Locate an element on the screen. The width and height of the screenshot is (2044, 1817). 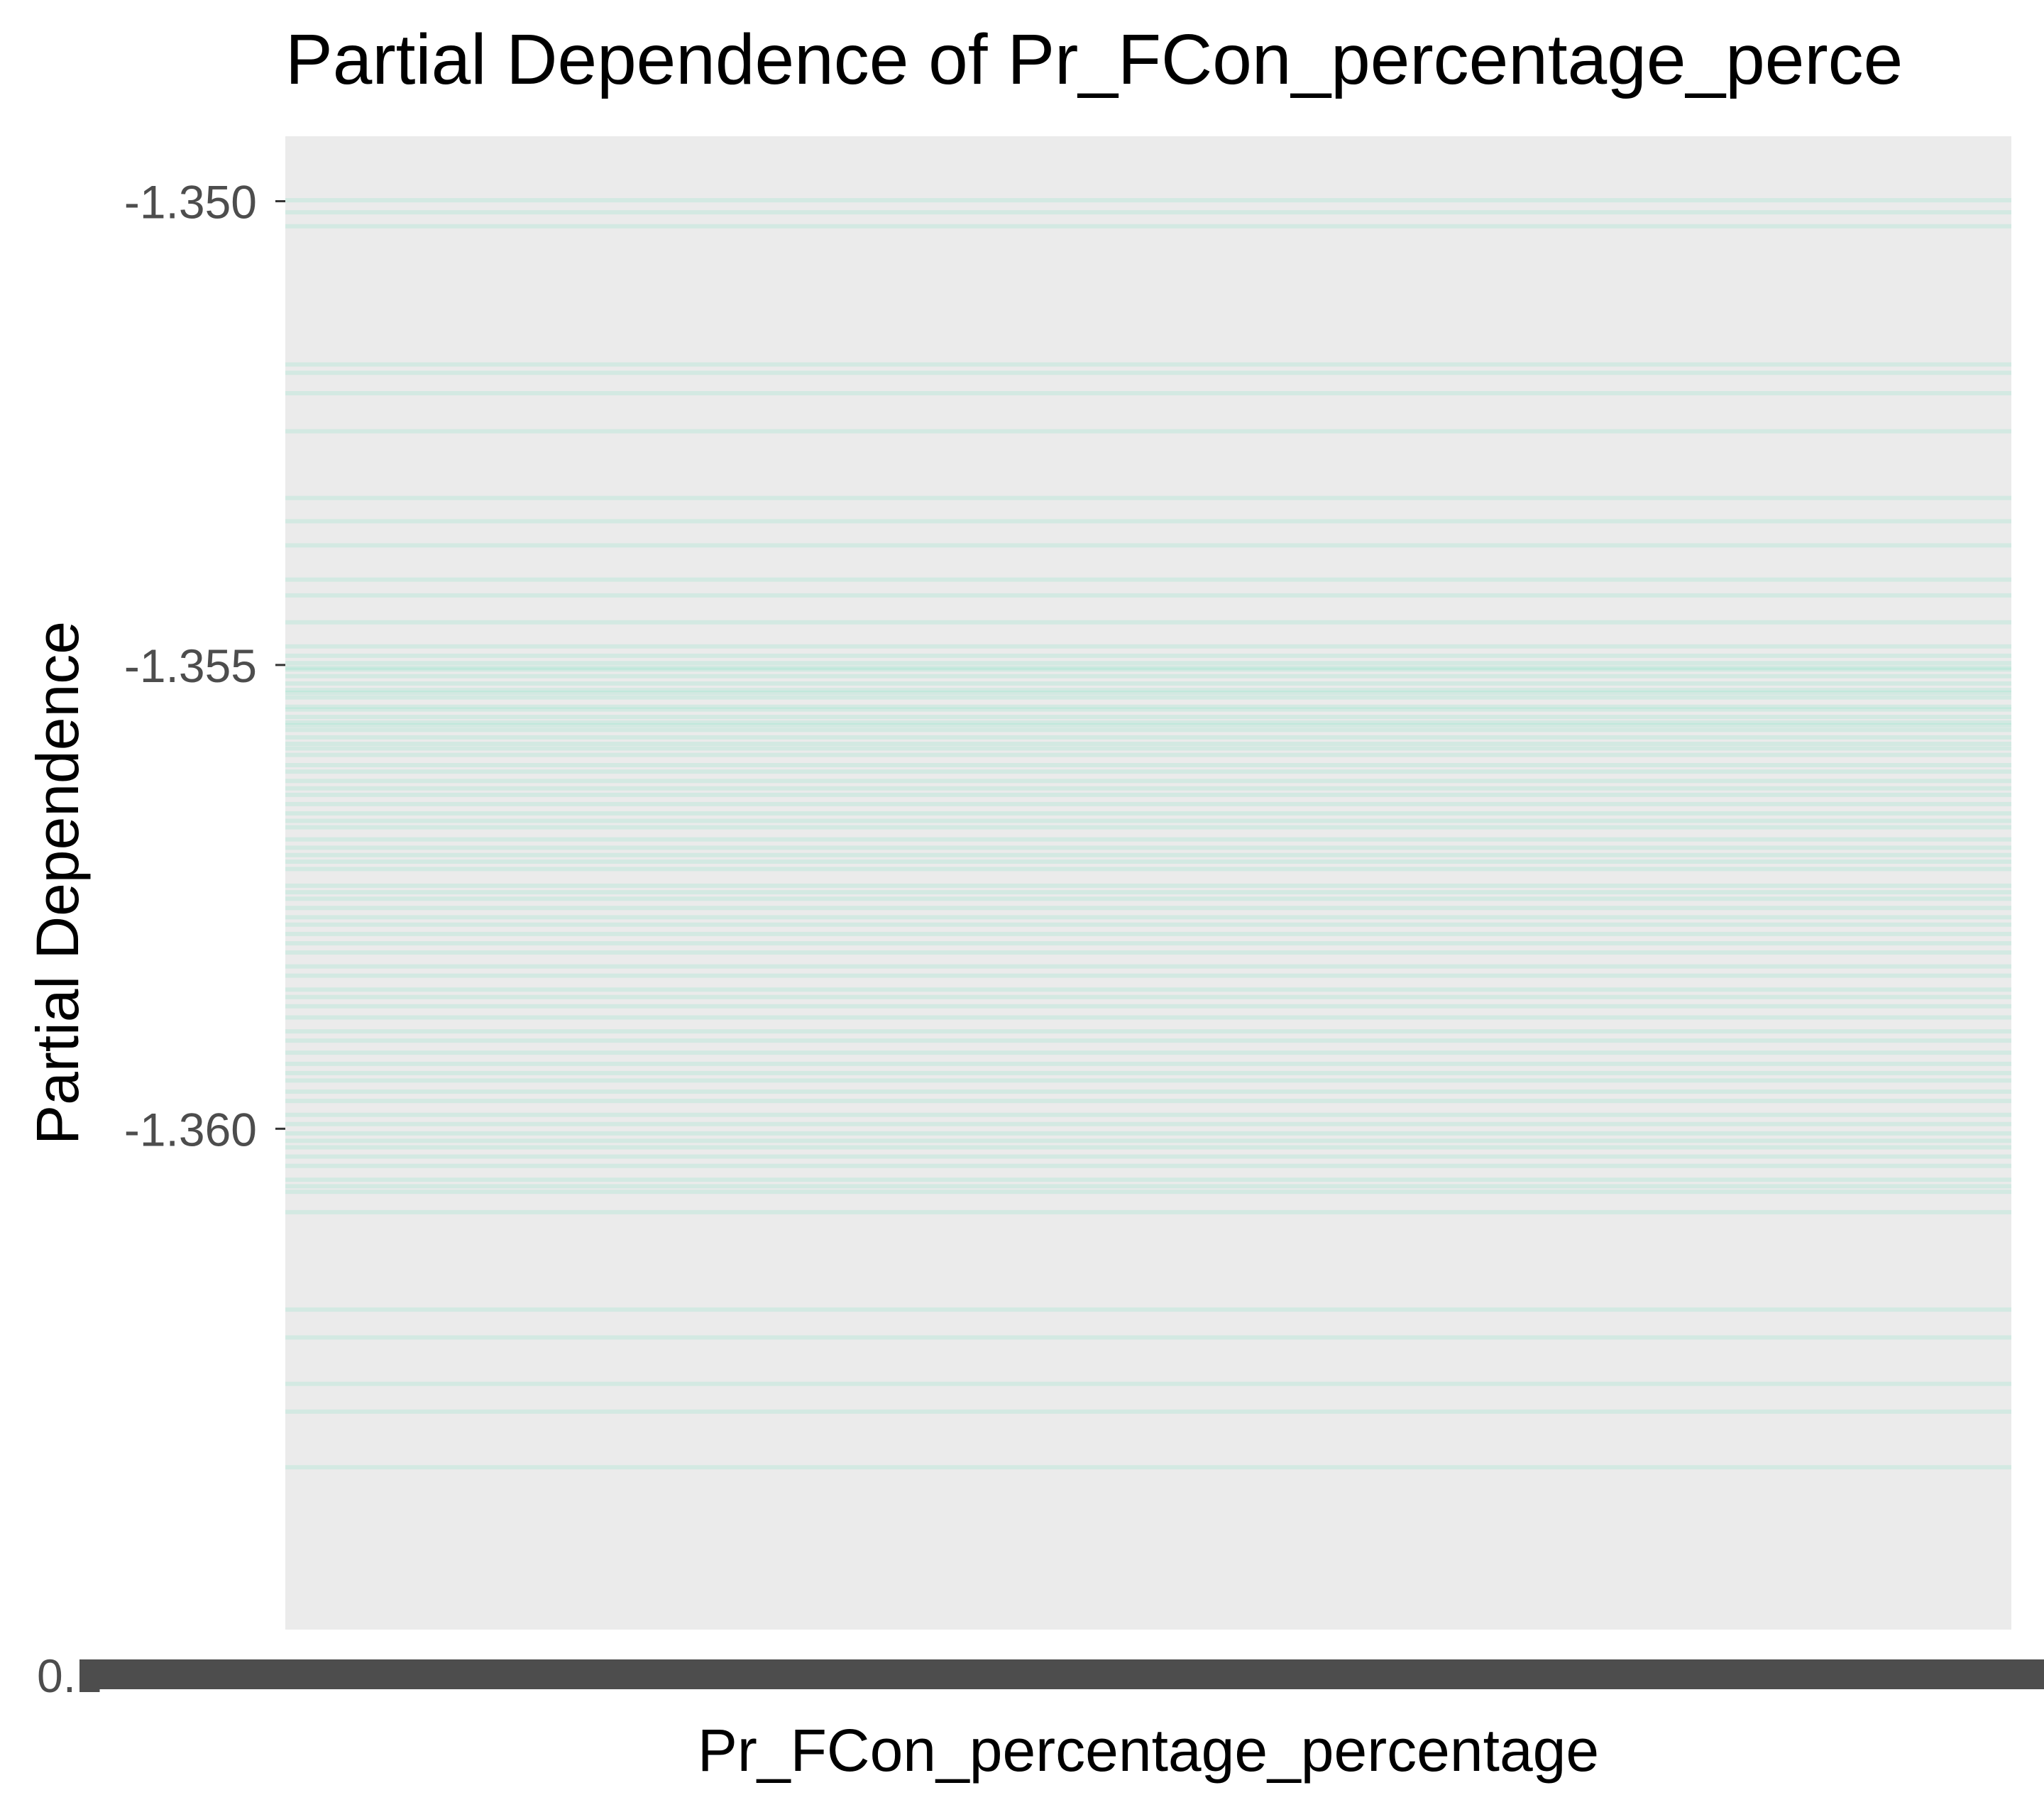
y-tick-label-2: -1.360 is located at coordinates (190, 1129).